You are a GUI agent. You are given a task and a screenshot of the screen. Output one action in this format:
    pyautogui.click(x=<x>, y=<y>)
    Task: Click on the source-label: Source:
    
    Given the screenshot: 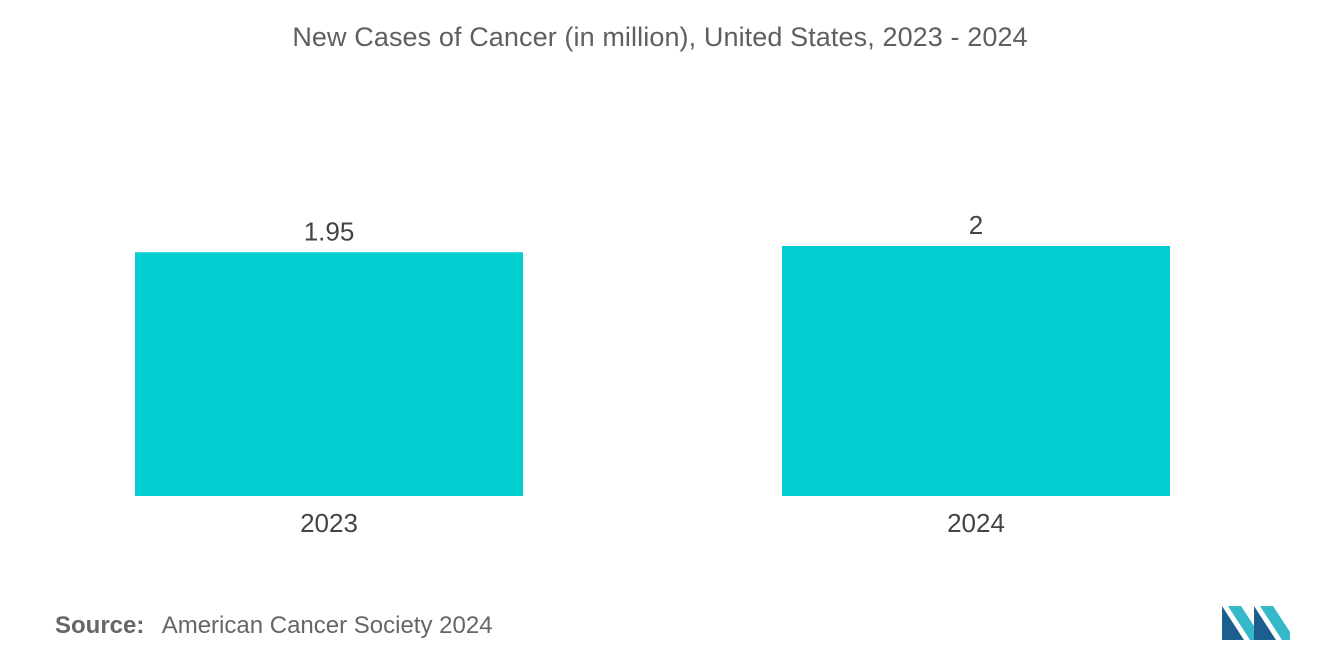 What is the action you would take?
    pyautogui.click(x=100, y=625)
    